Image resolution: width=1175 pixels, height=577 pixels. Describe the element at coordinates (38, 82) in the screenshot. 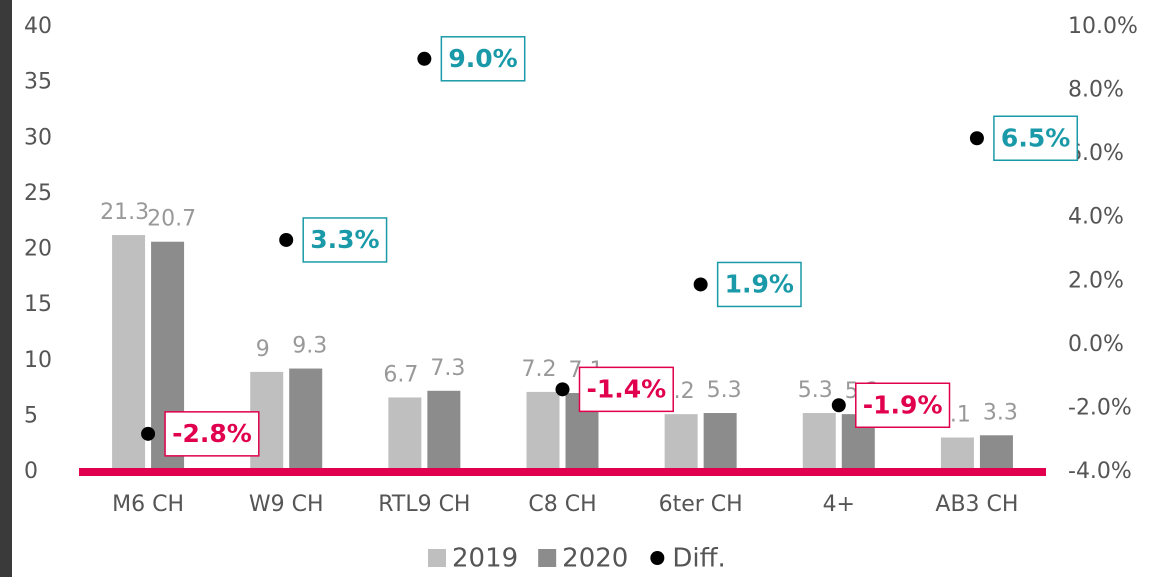

I see `y-tick-label: 35` at that location.